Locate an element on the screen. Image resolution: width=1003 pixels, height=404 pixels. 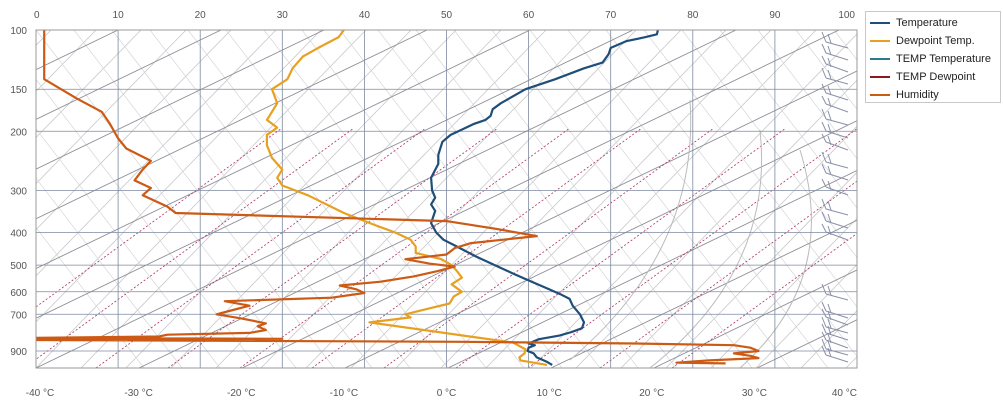
pressure-tick-label: 300 is located at coordinates (18, 192).